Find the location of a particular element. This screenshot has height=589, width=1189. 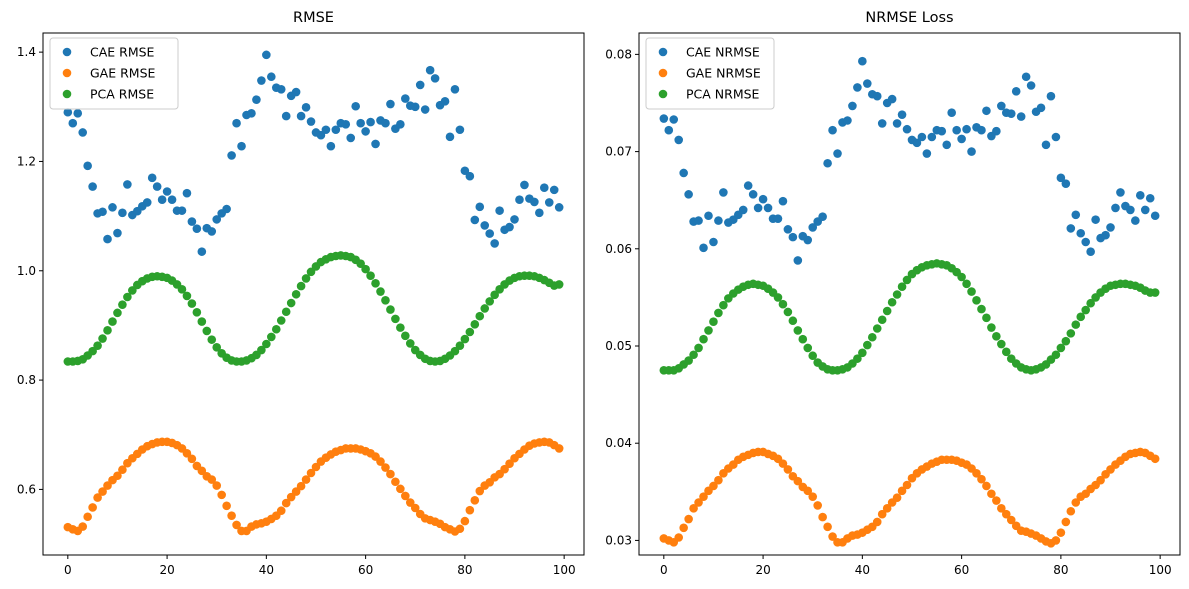

rmse-legend: CAE RMSE GAE RMSE PCA RMSE is located at coordinates (114, 73).